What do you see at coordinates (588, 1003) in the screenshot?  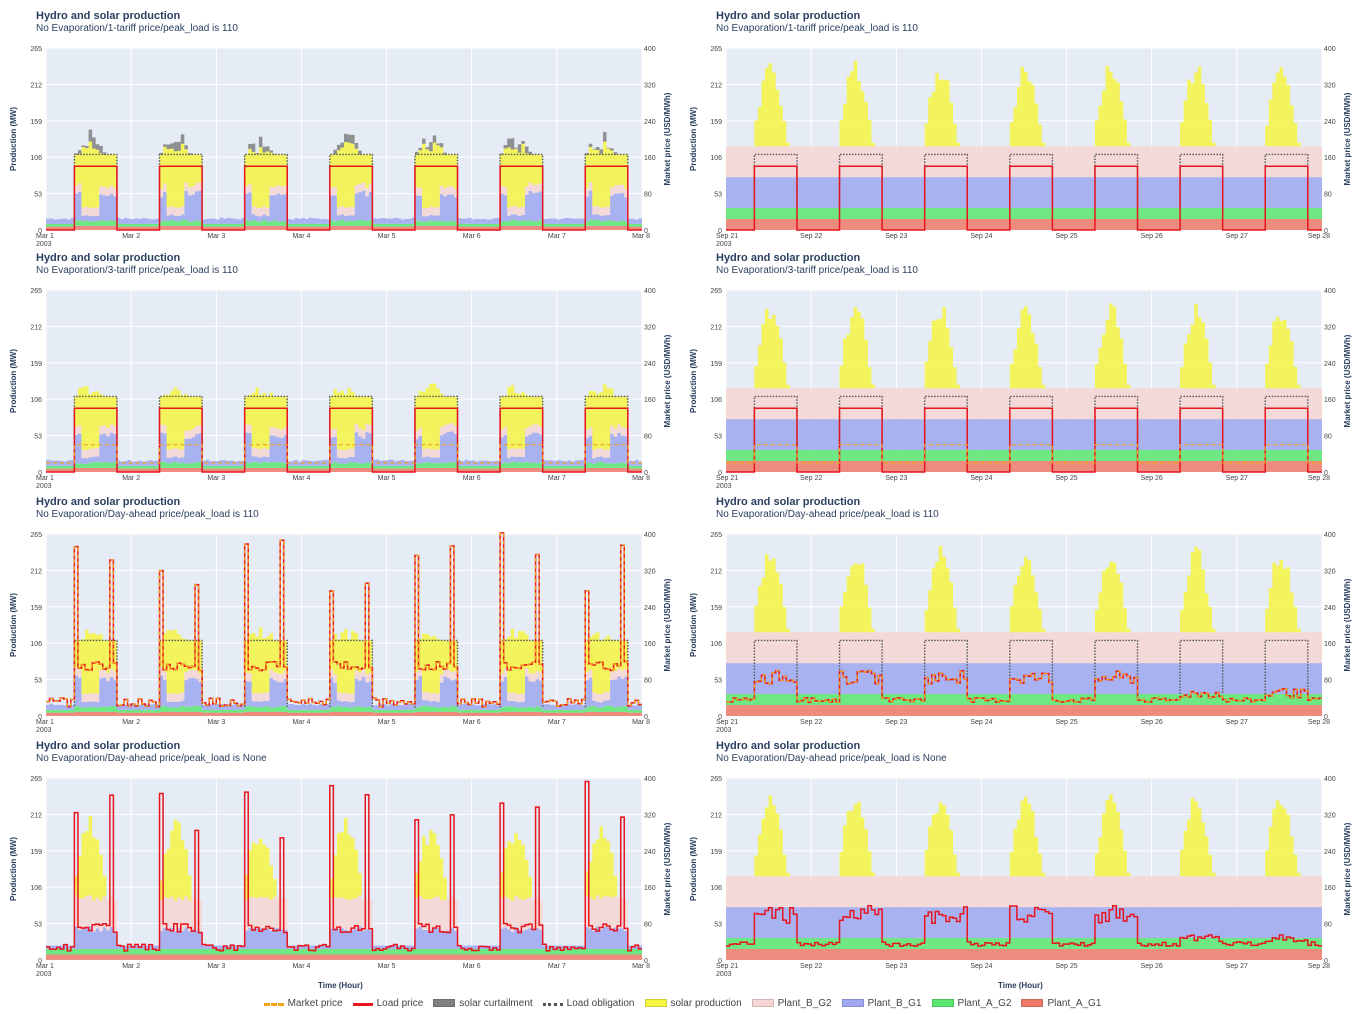 I see `legend-item: Load obligation` at bounding box center [588, 1003].